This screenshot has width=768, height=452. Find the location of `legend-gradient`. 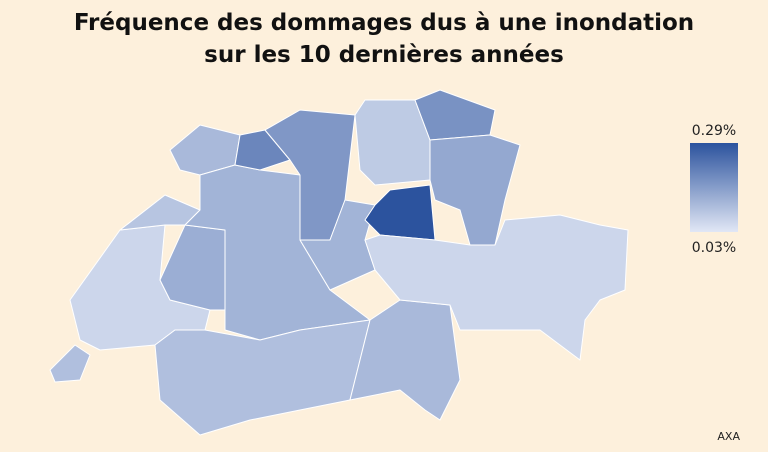

legend-gradient is located at coordinates (714, 187).